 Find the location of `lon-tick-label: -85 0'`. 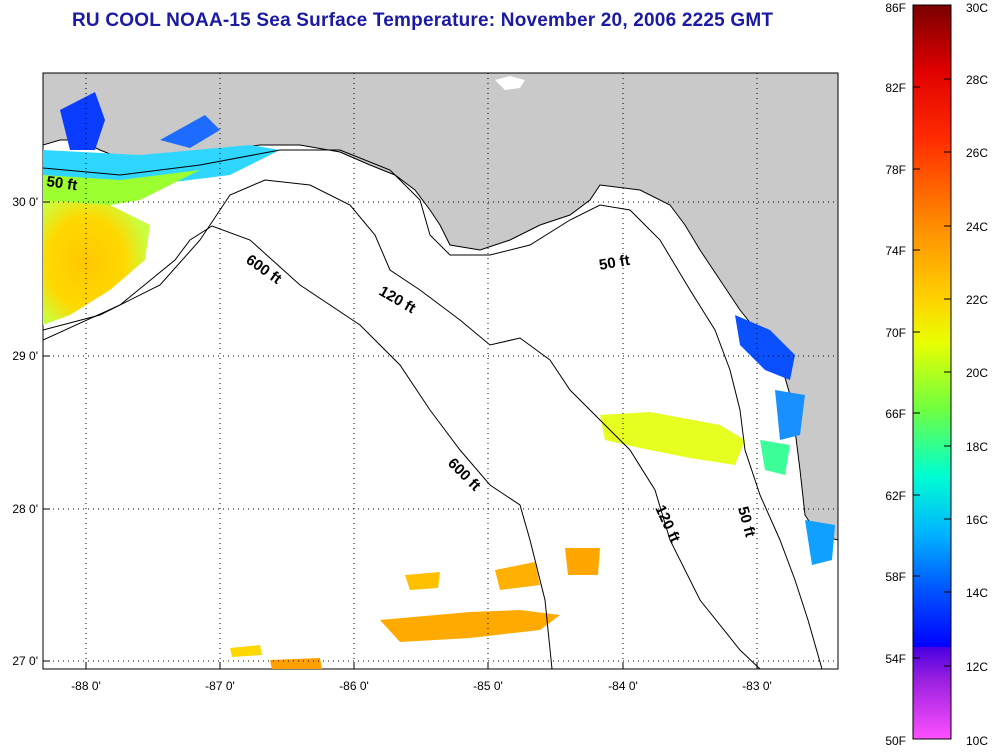

lon-tick-label: -85 0' is located at coordinates (488, 686).